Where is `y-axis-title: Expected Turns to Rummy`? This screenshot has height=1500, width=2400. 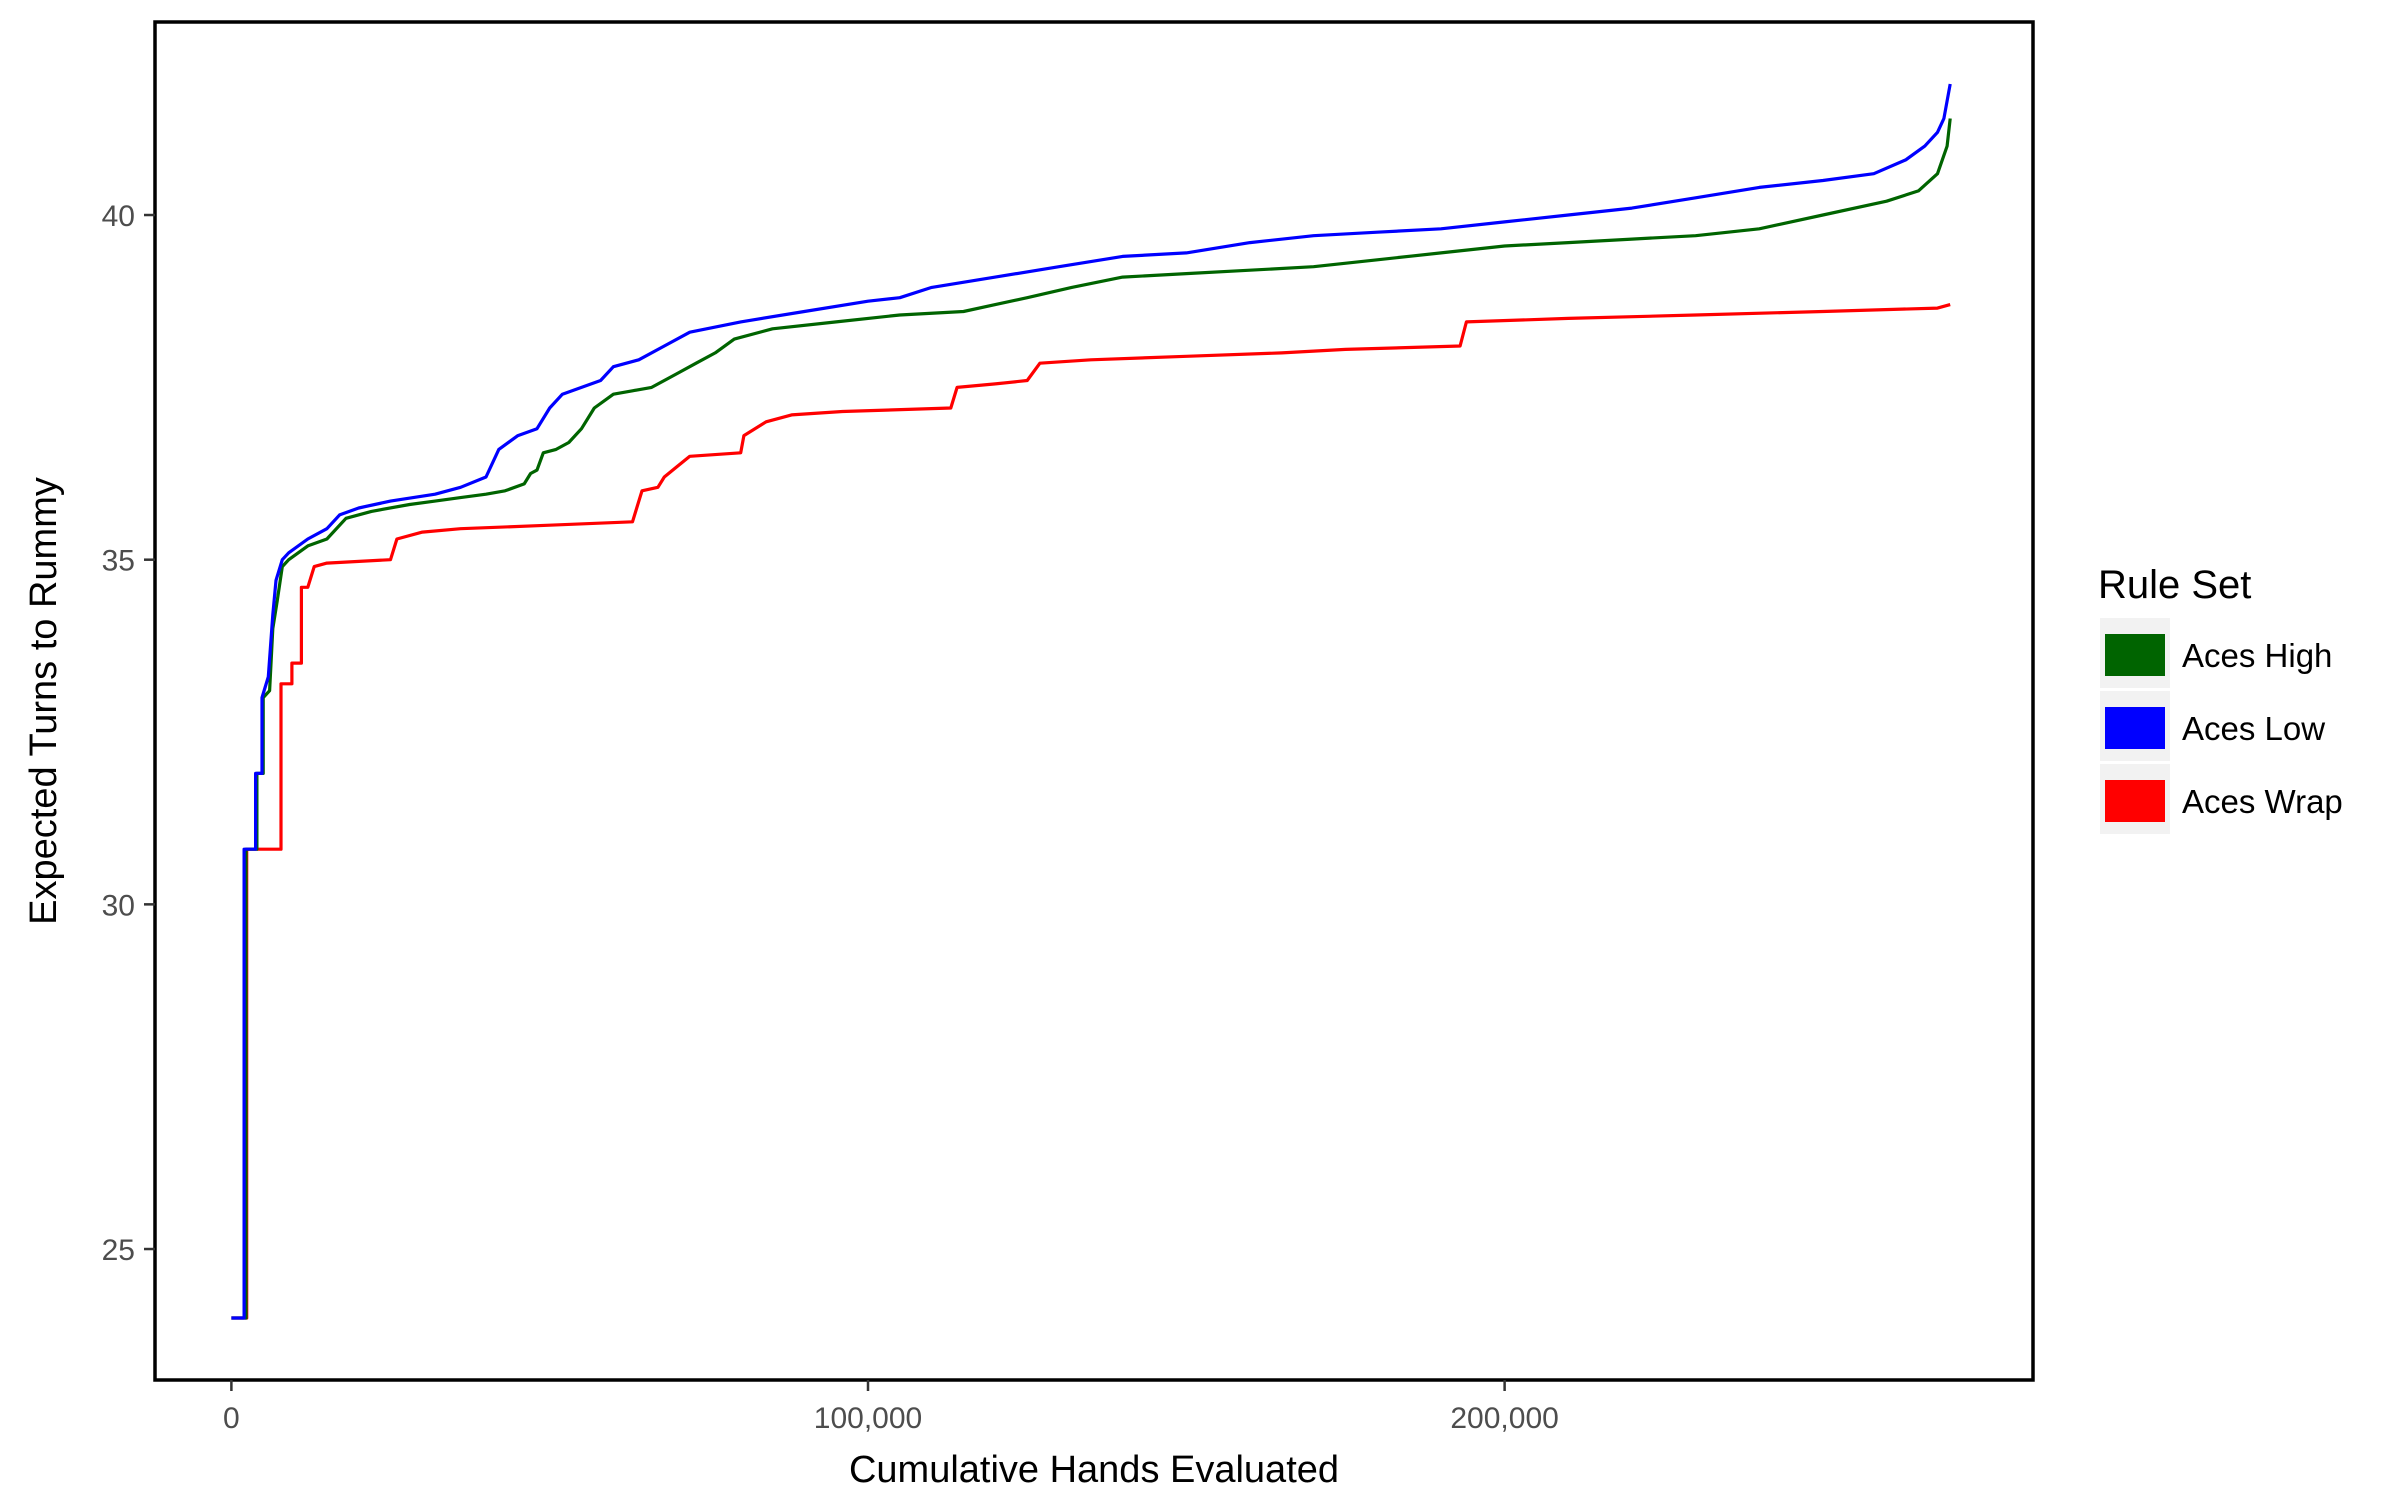
y-axis-title: Expected Turns to Rummy is located at coordinates (44, 701).